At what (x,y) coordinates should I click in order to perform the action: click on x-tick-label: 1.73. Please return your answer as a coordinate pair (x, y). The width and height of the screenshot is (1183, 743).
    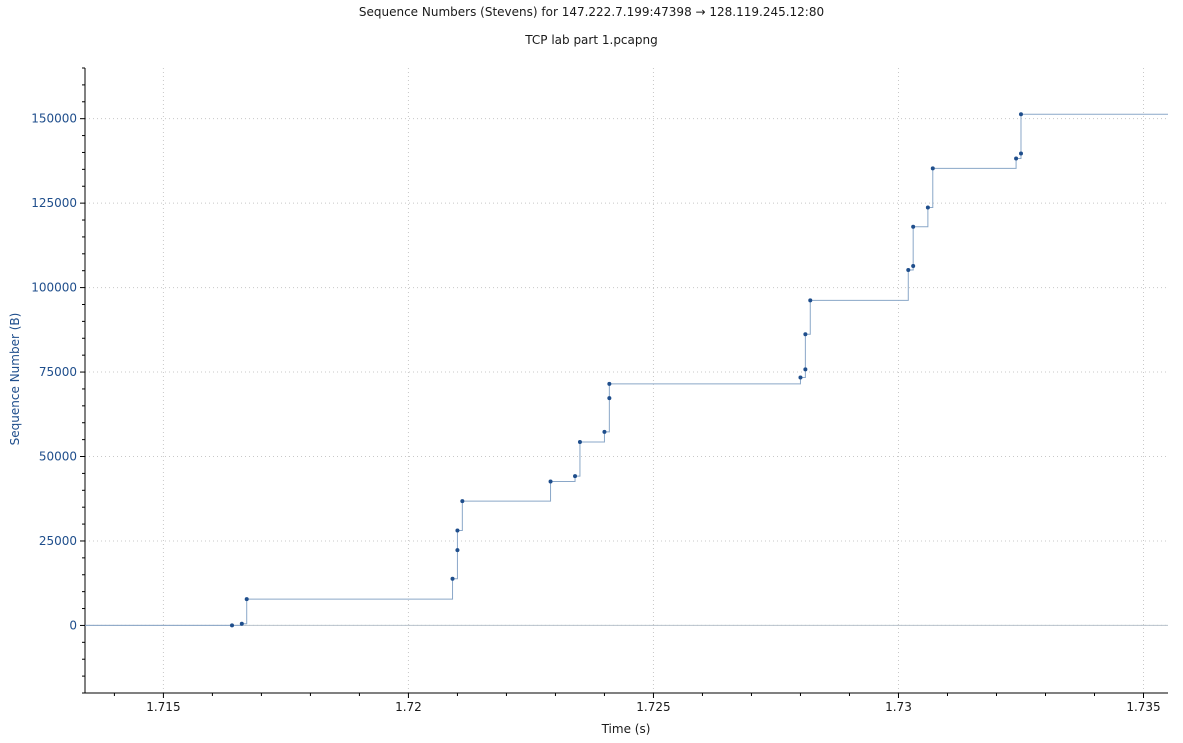
    Looking at the image, I should click on (898, 707).